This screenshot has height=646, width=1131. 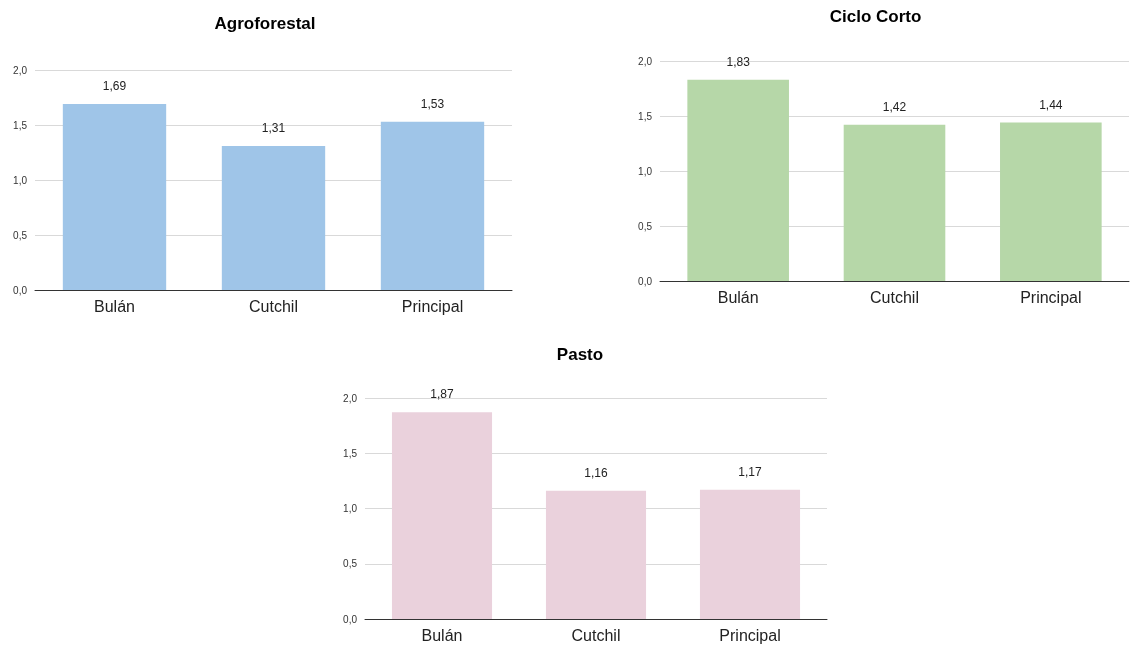 I want to click on data-label: 1,83, so click(x=738, y=61).